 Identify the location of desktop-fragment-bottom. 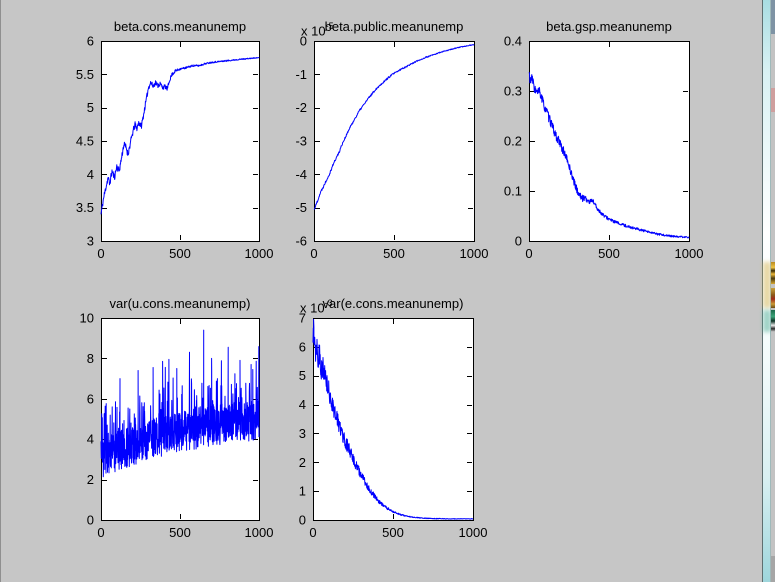
(773, 569).